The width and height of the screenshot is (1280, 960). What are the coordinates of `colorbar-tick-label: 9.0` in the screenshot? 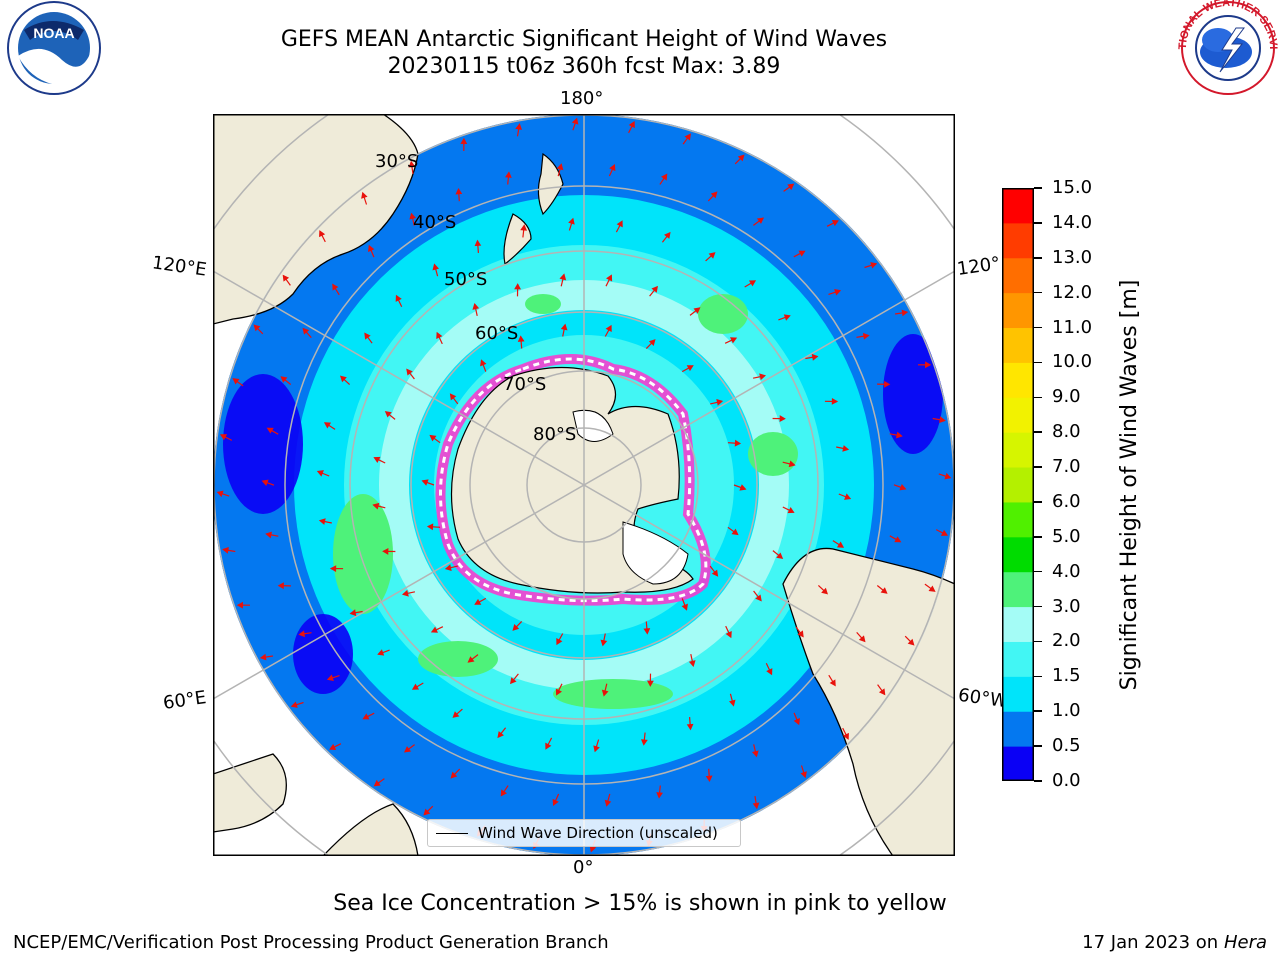 It's located at (1066, 397).